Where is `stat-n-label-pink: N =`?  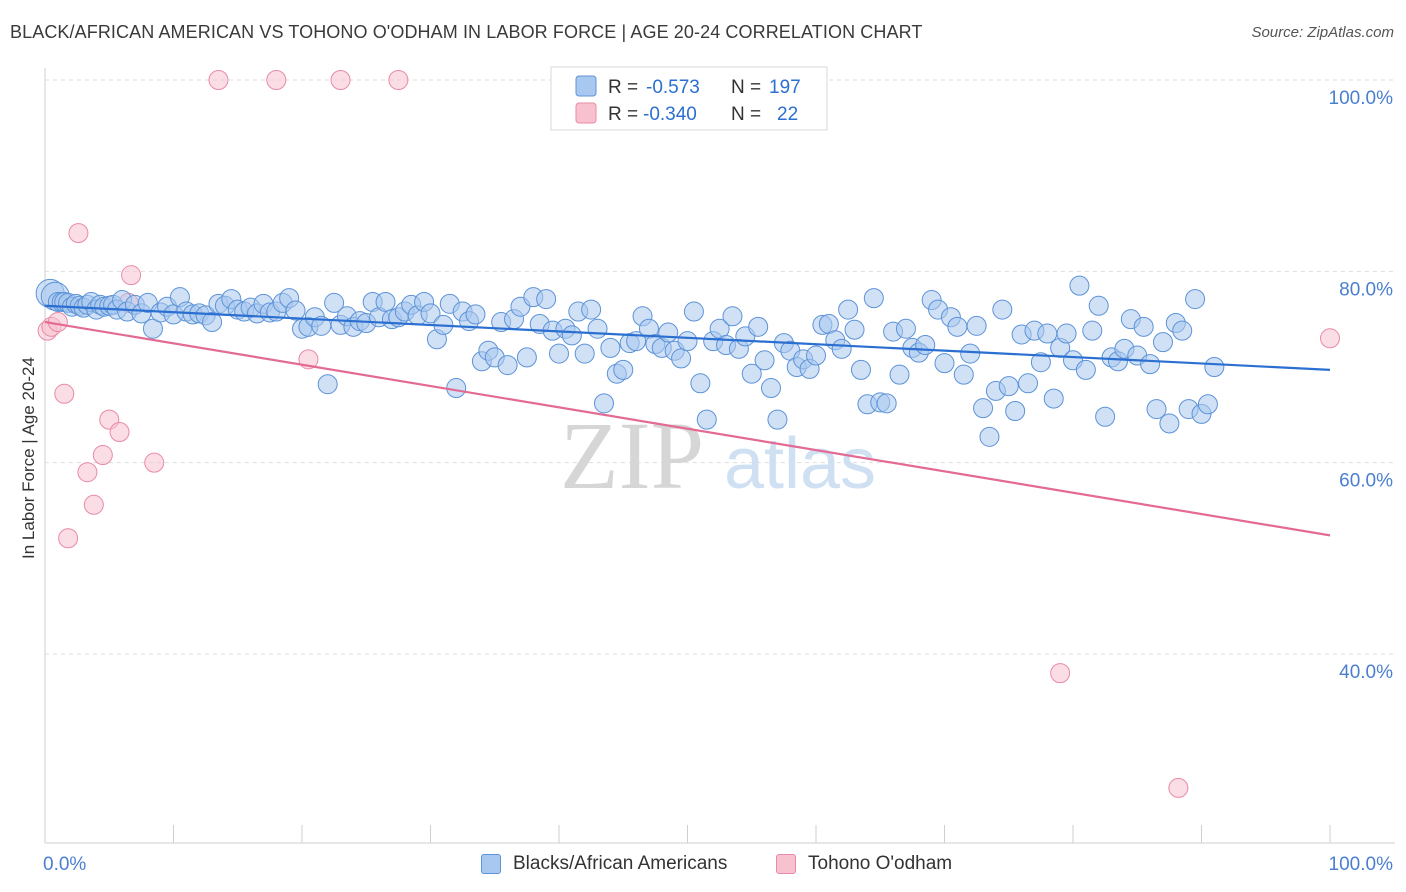
stat-n-label-pink: N = is located at coordinates (746, 114).